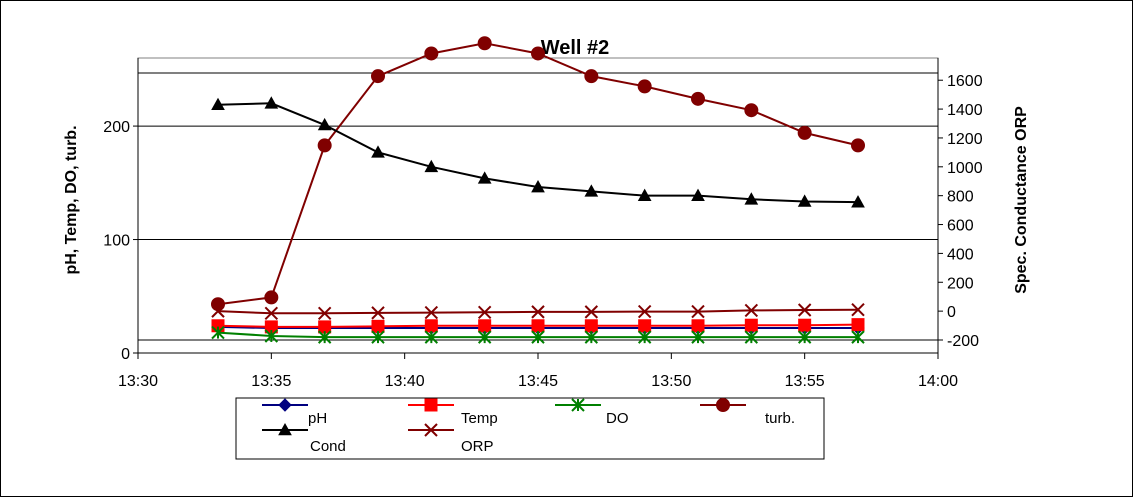 The image size is (1133, 497). Describe the element at coordinates (479, 418) in the screenshot. I see `legend-label-temp: Temp` at that location.